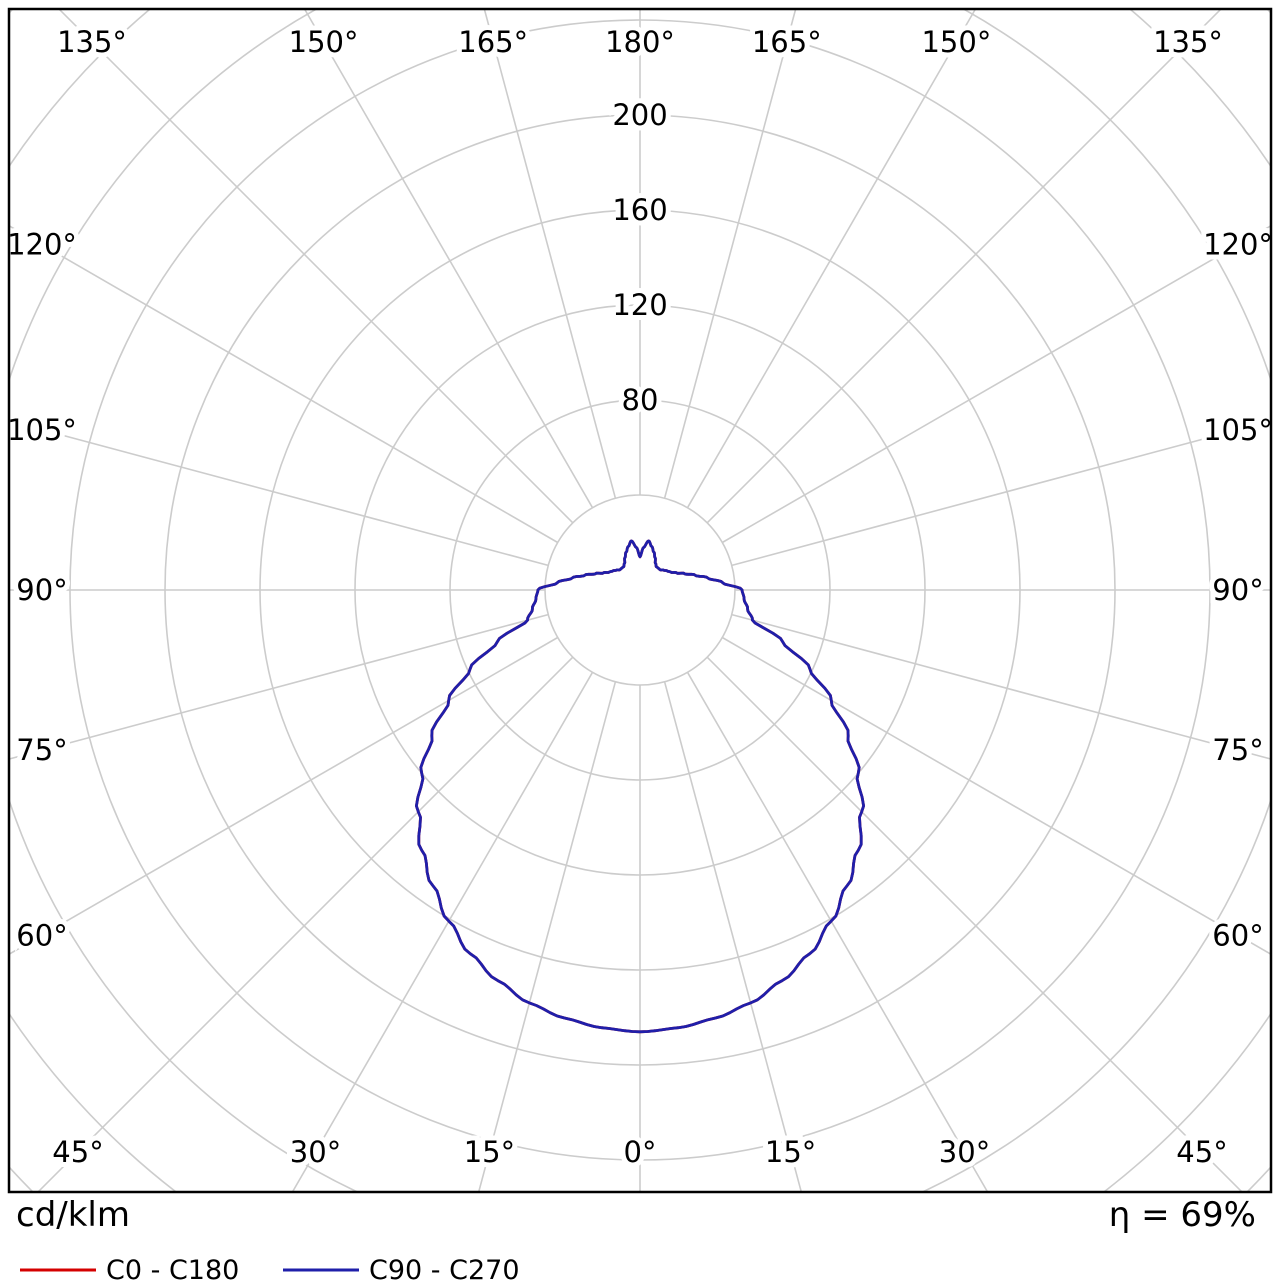 This screenshot has width=1280, height=1280. I want to click on angle-tick-label: 0°, so click(640, 1152).